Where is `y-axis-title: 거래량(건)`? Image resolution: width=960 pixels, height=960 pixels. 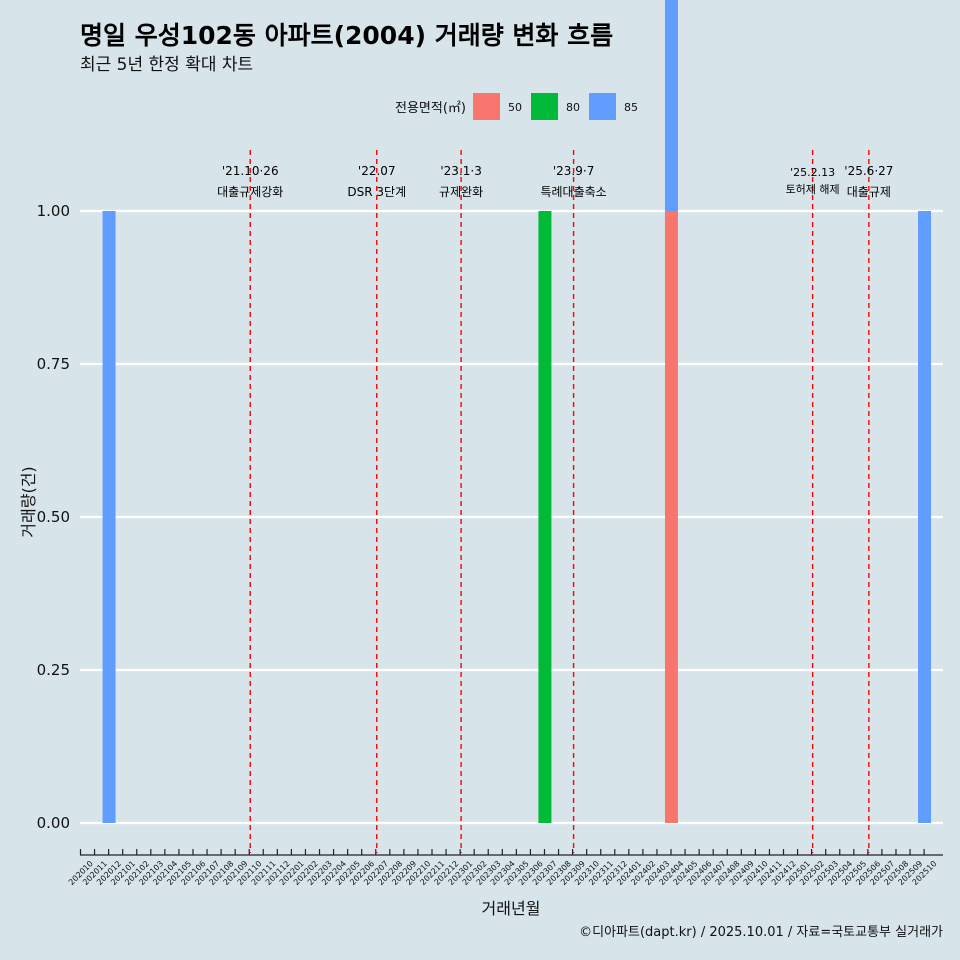
y-axis-title: 거래량(건) is located at coordinates (28, 501).